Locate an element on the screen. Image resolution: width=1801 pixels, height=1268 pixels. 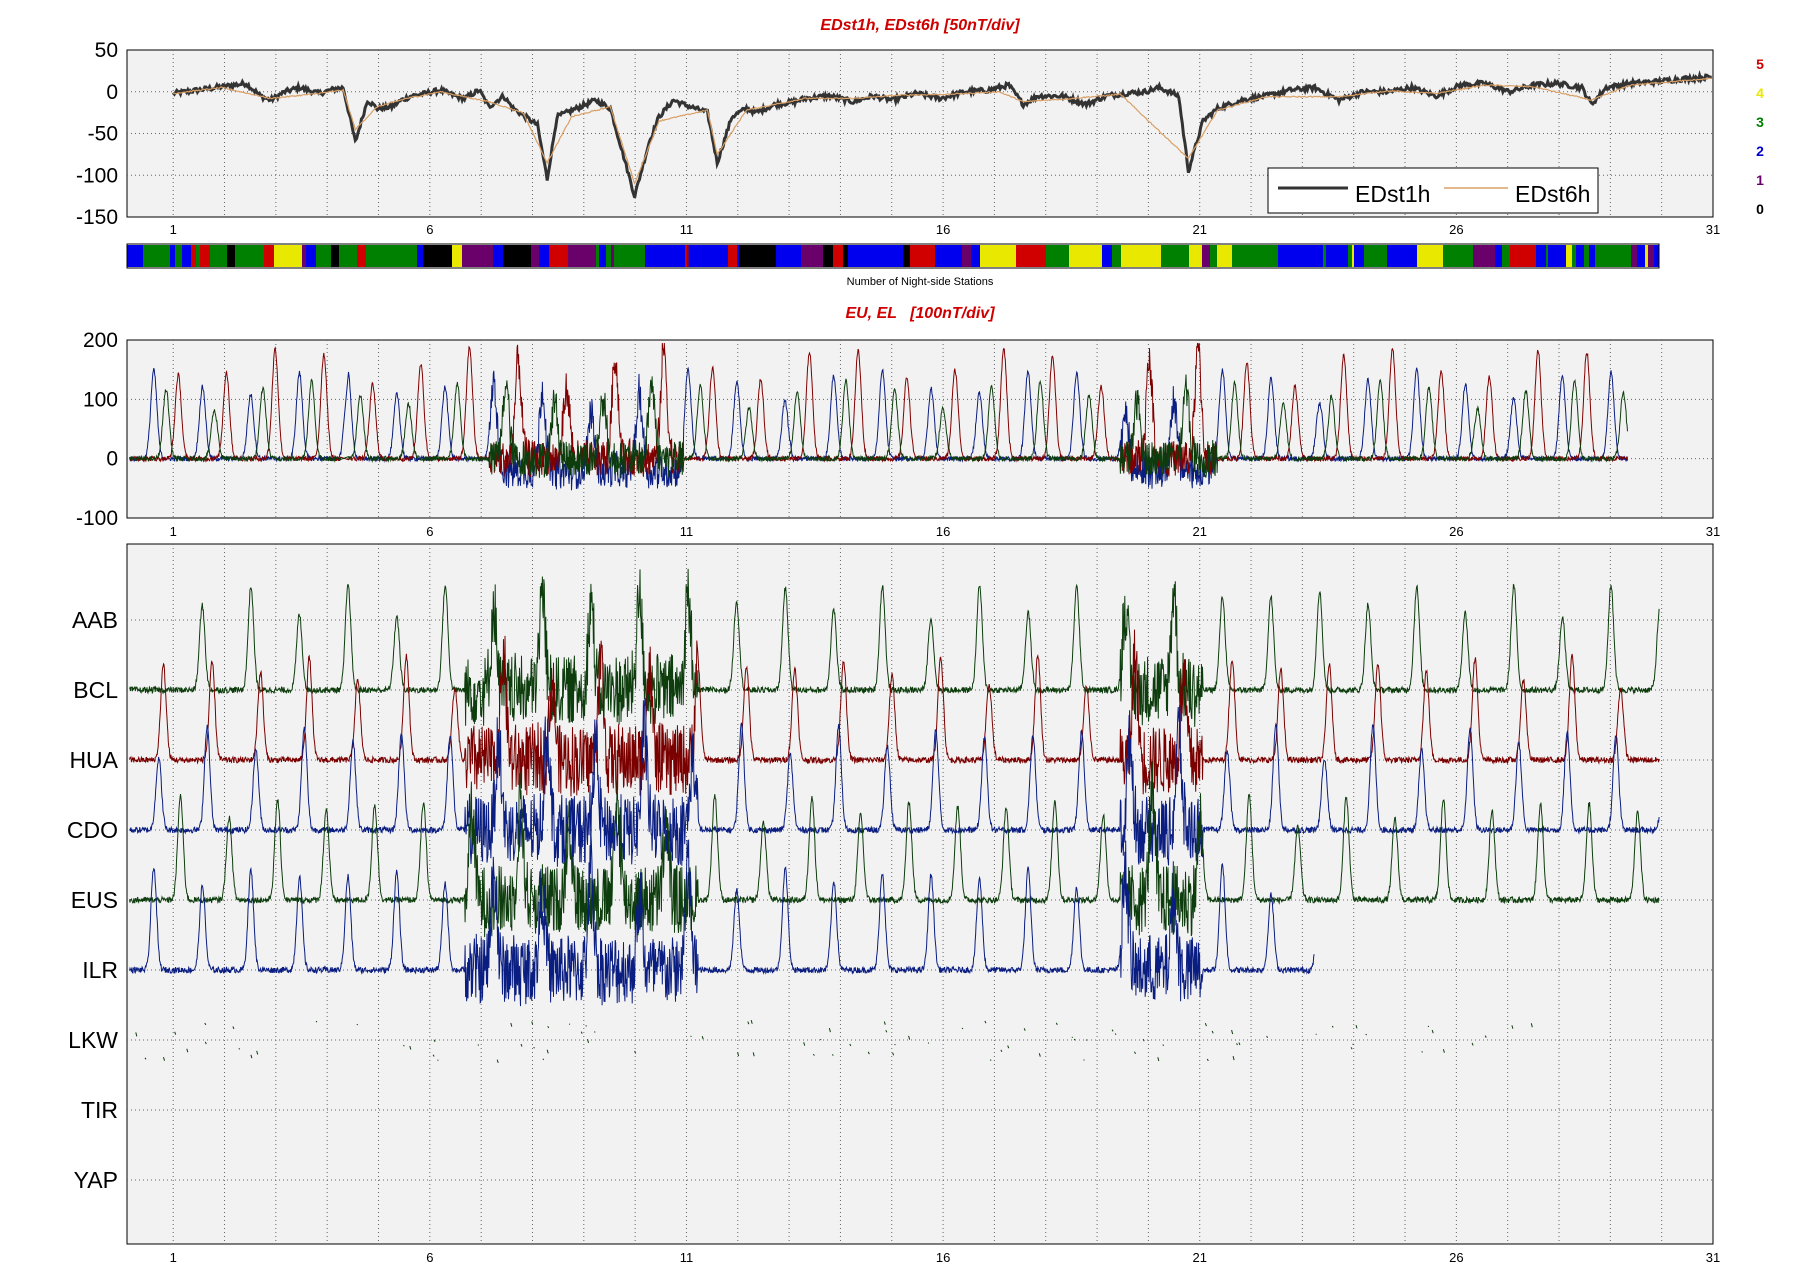
panel3-x-ticks: 1 6 11 16 21 26 31 is located at coordinates (945, 1257).